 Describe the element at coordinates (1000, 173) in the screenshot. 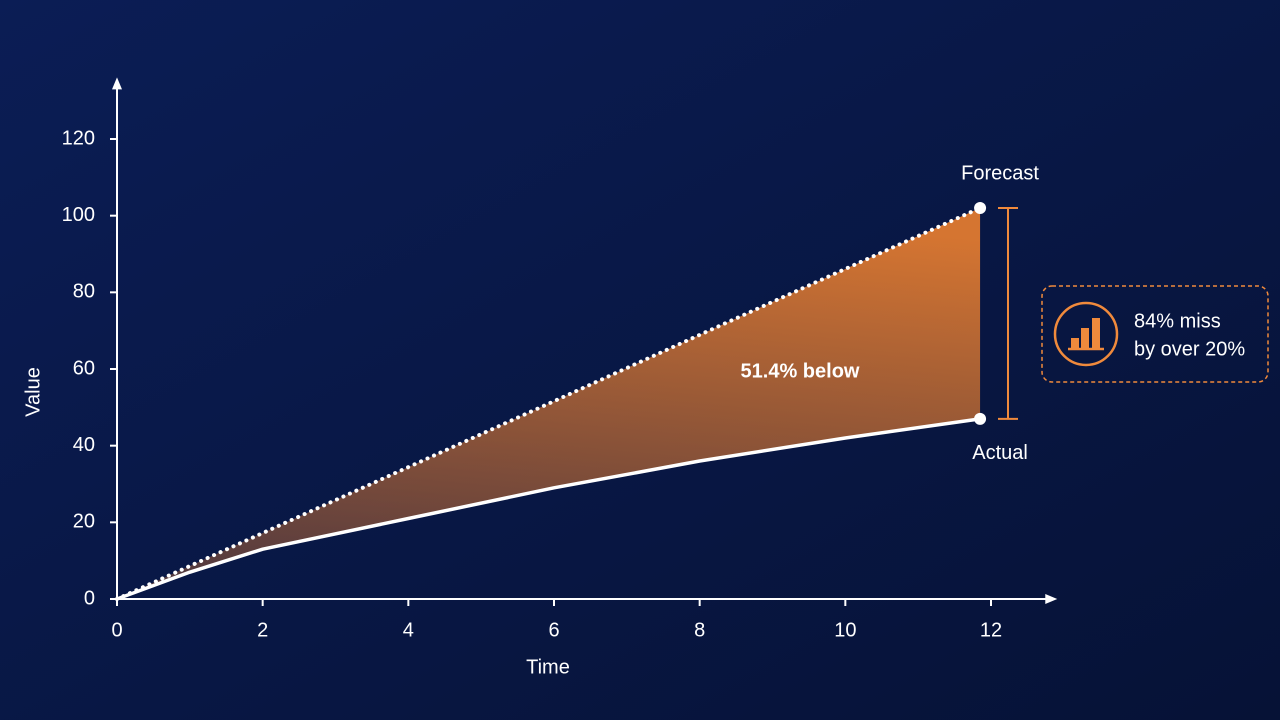

I see `series-label: Forecast` at that location.